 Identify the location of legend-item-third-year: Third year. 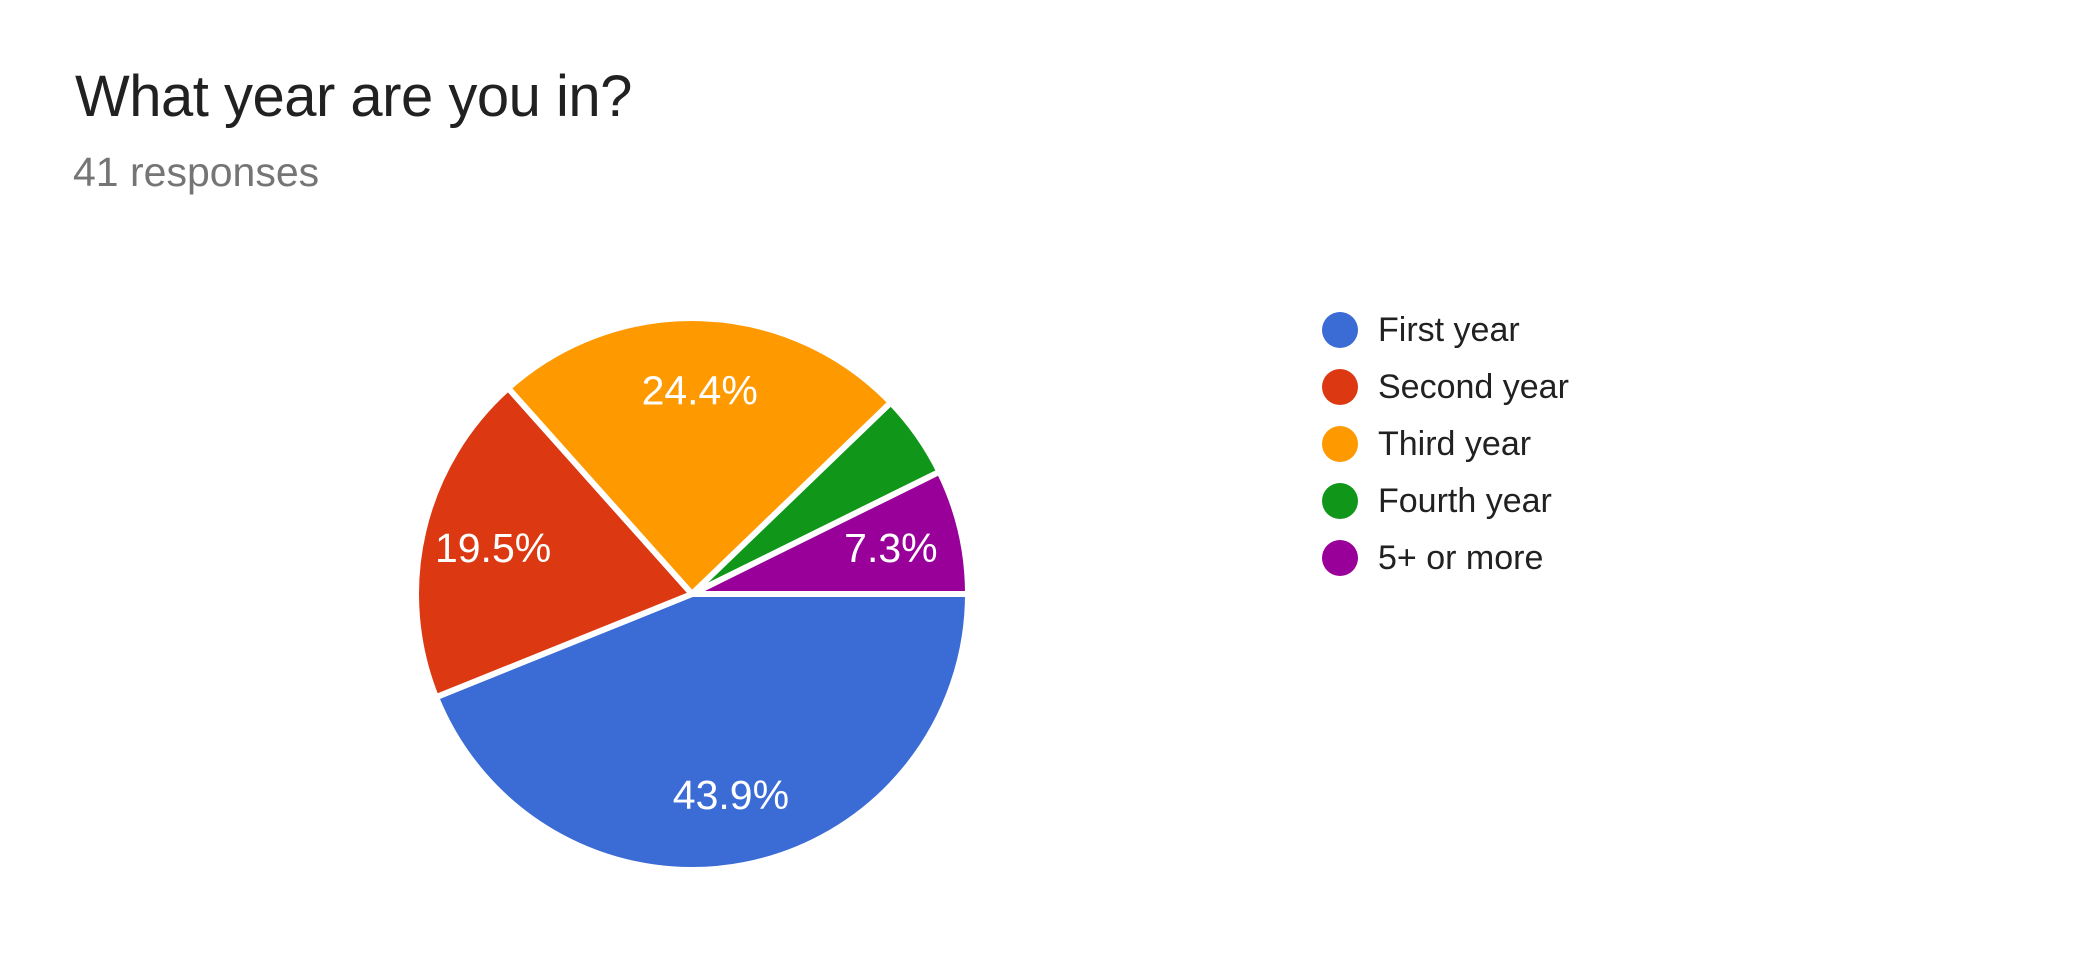
(1445, 444).